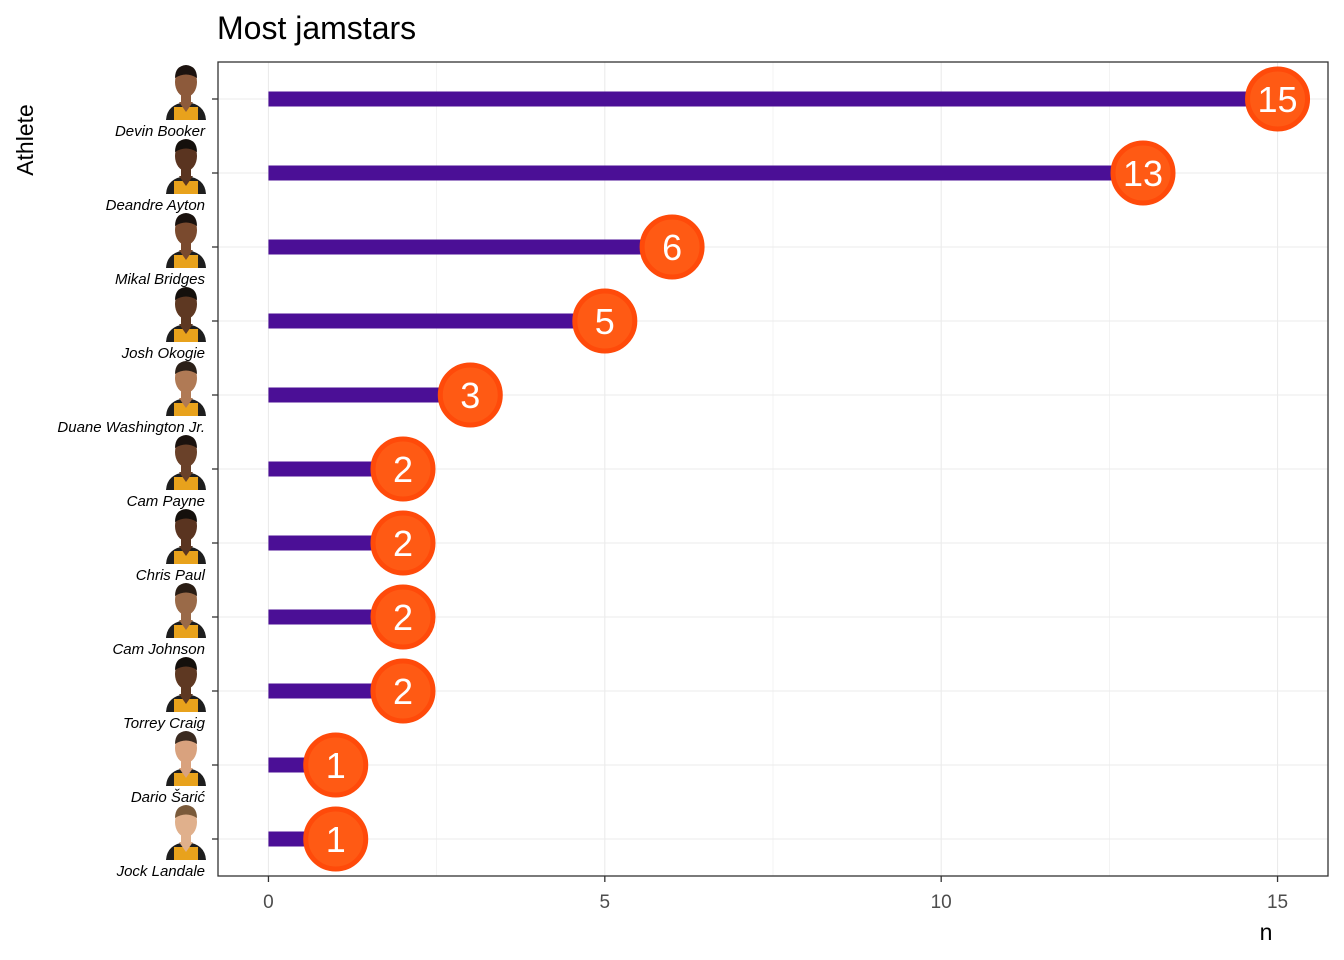 Image resolution: width=1344 pixels, height=960 pixels. Describe the element at coordinates (316, 28) in the screenshot. I see `chart-title: Most jamstars` at that location.